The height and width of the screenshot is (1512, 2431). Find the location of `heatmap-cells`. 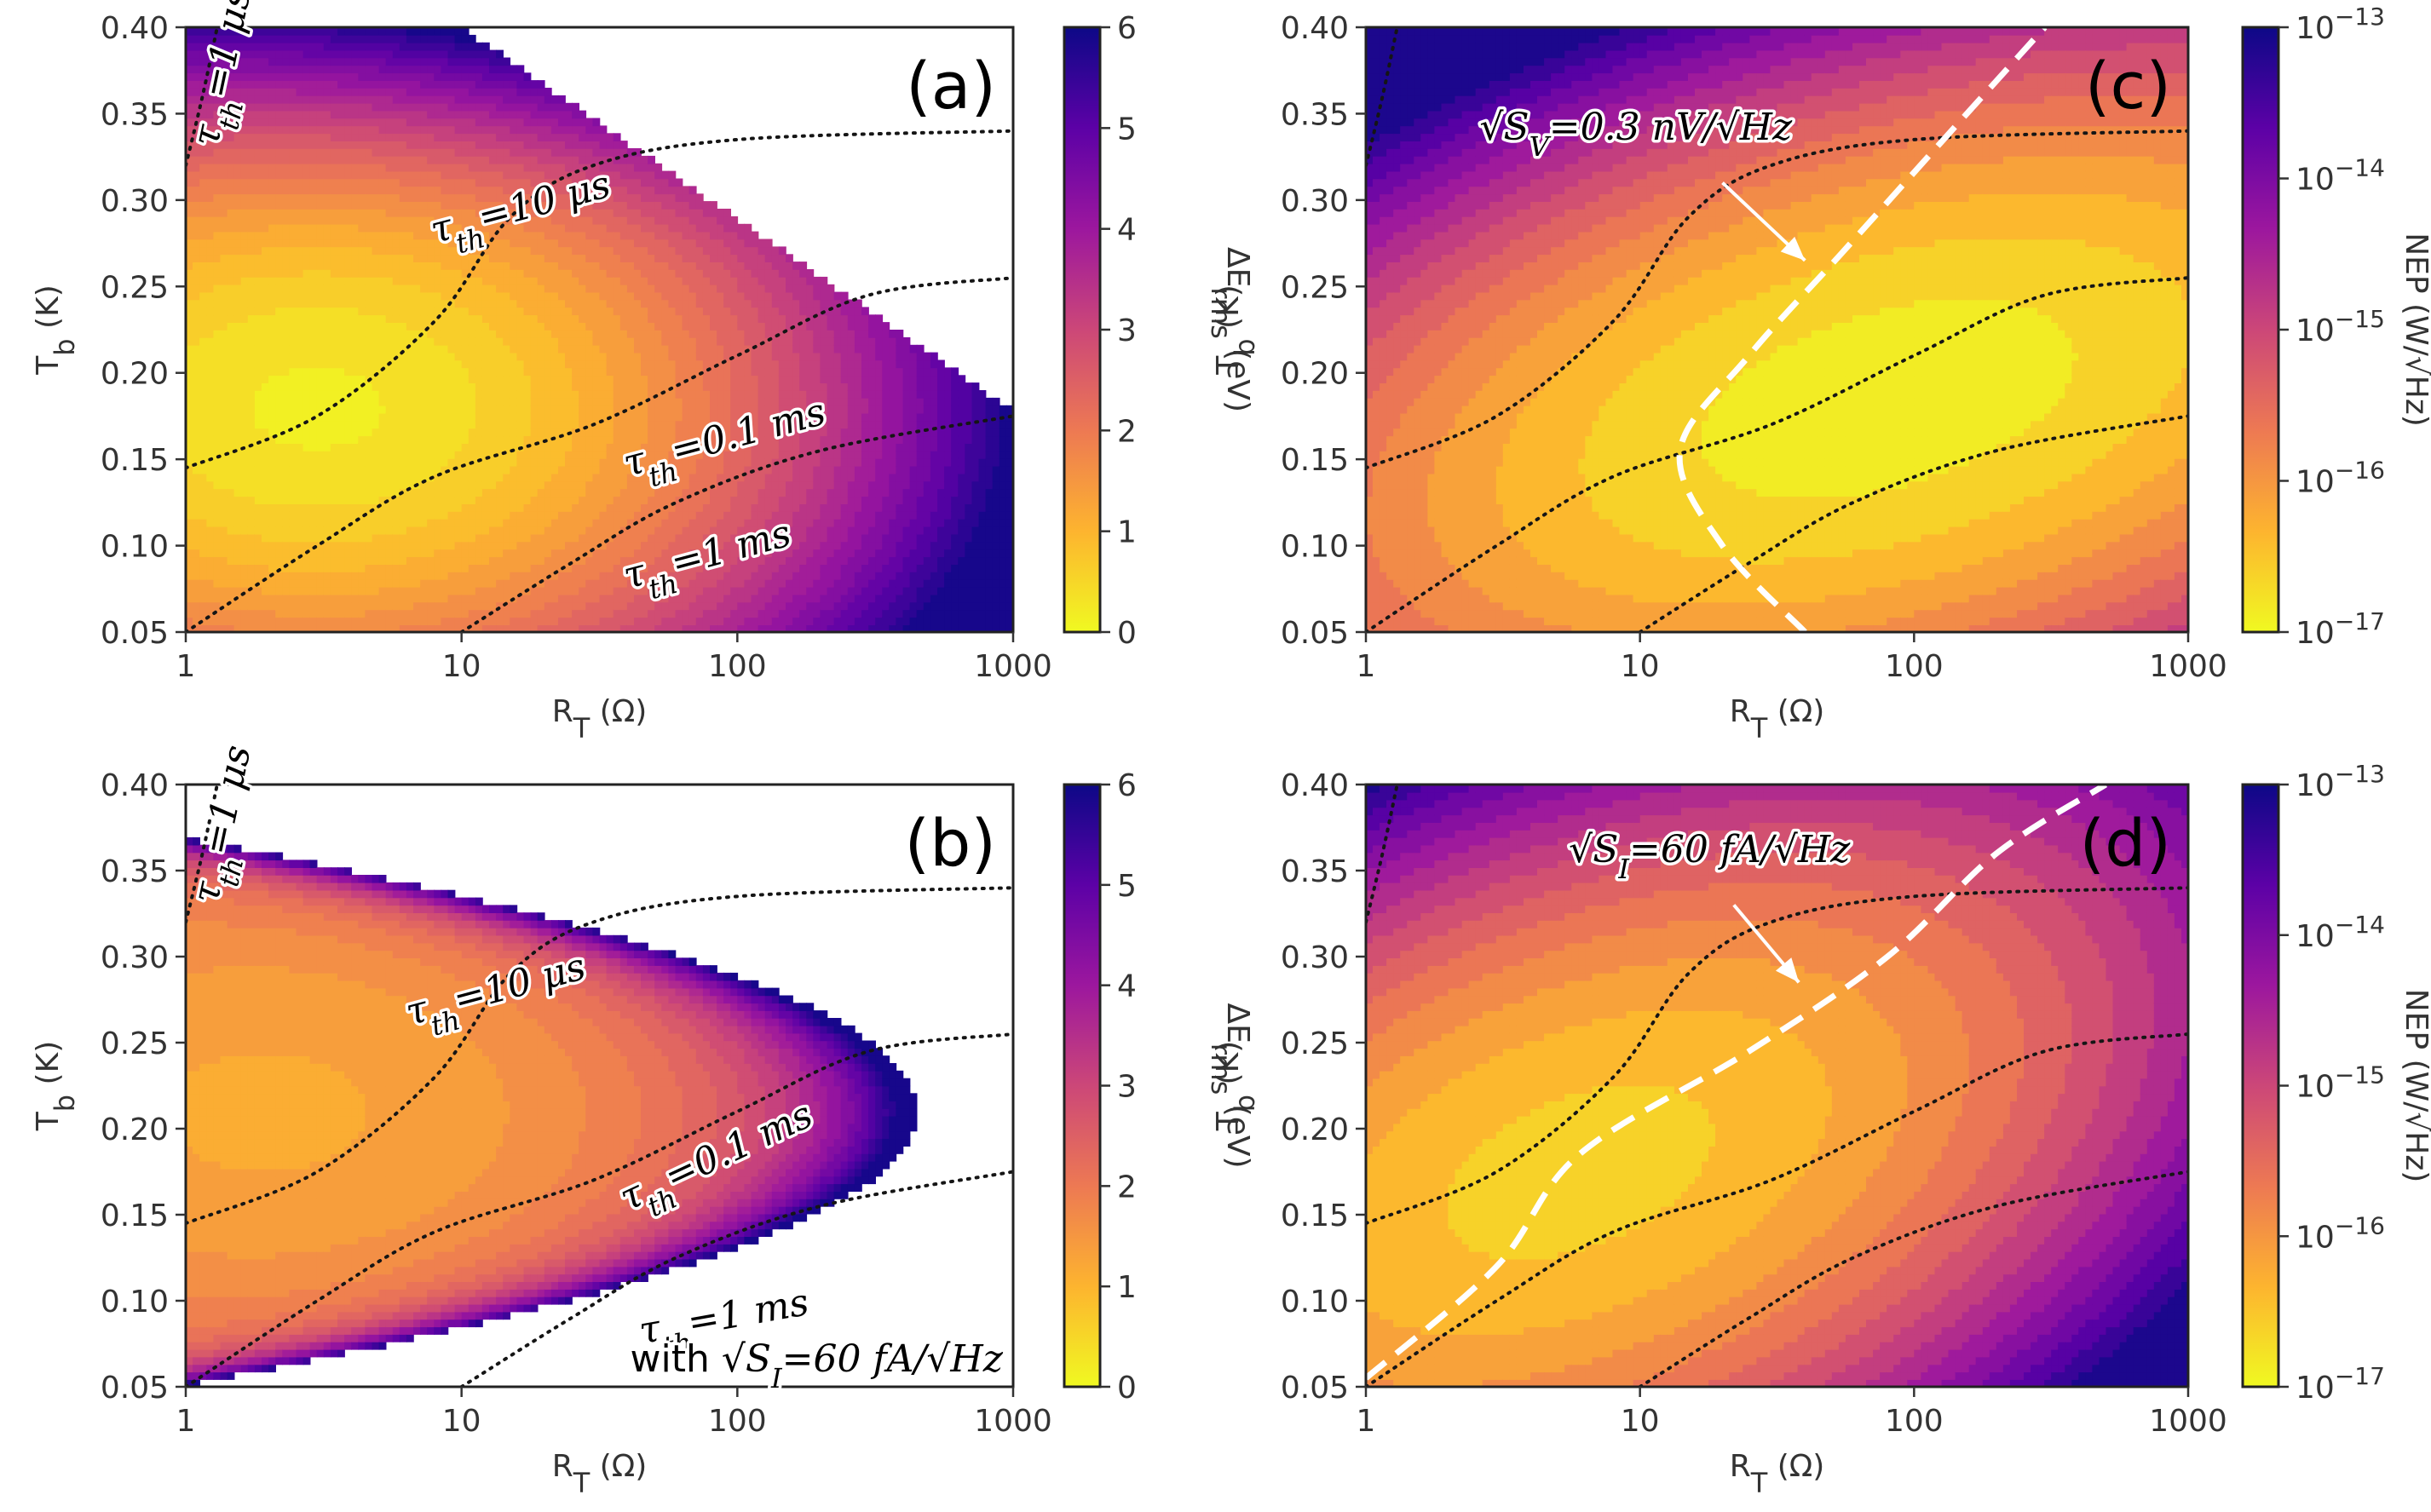

heatmap-cells is located at coordinates (599, 329).